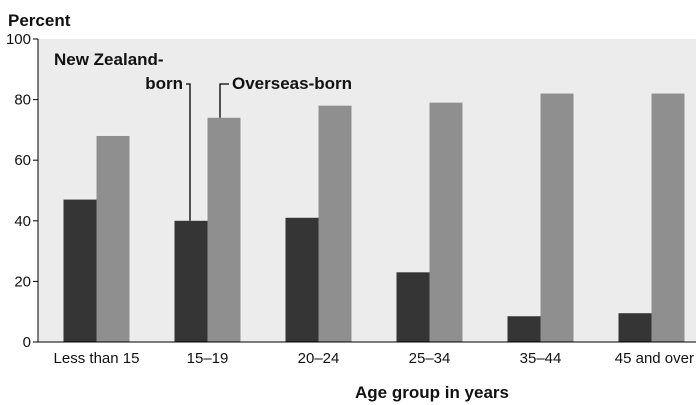 Image resolution: width=696 pixels, height=405 pixels. I want to click on legend-leader-overseas-born, so click(224, 100).